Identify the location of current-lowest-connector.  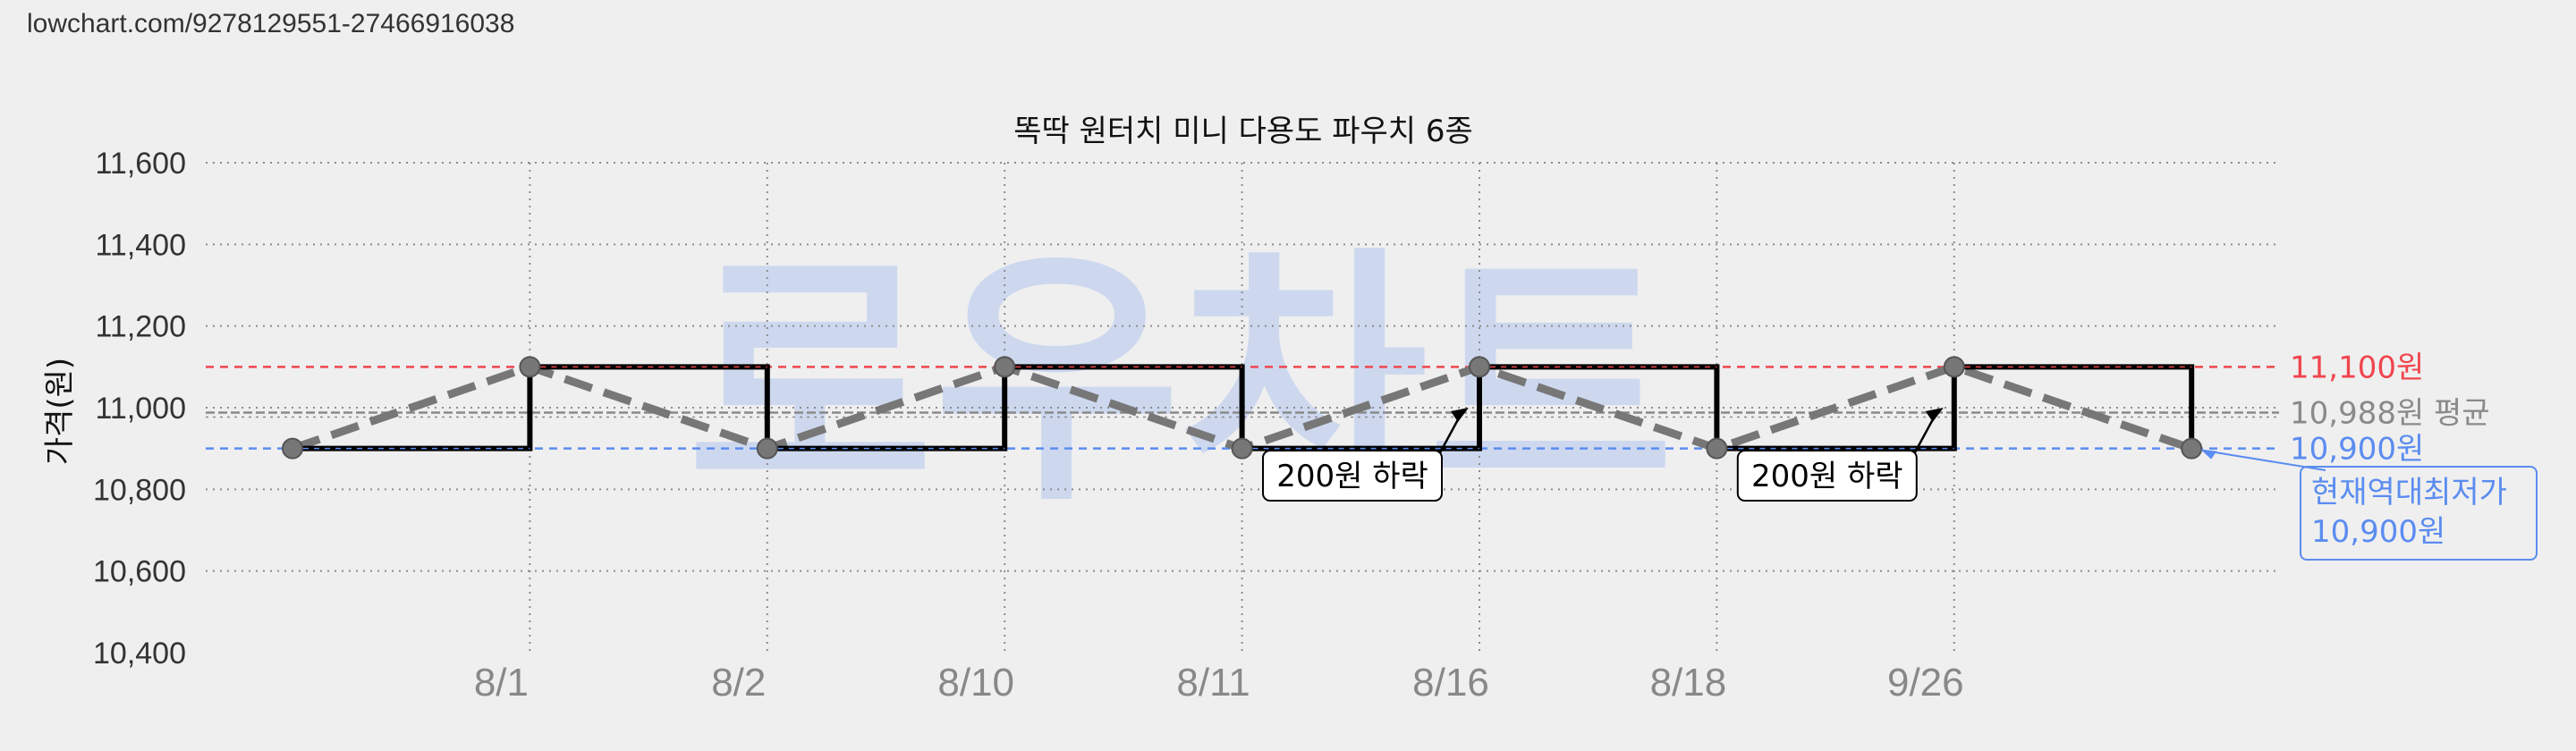
(2264, 460).